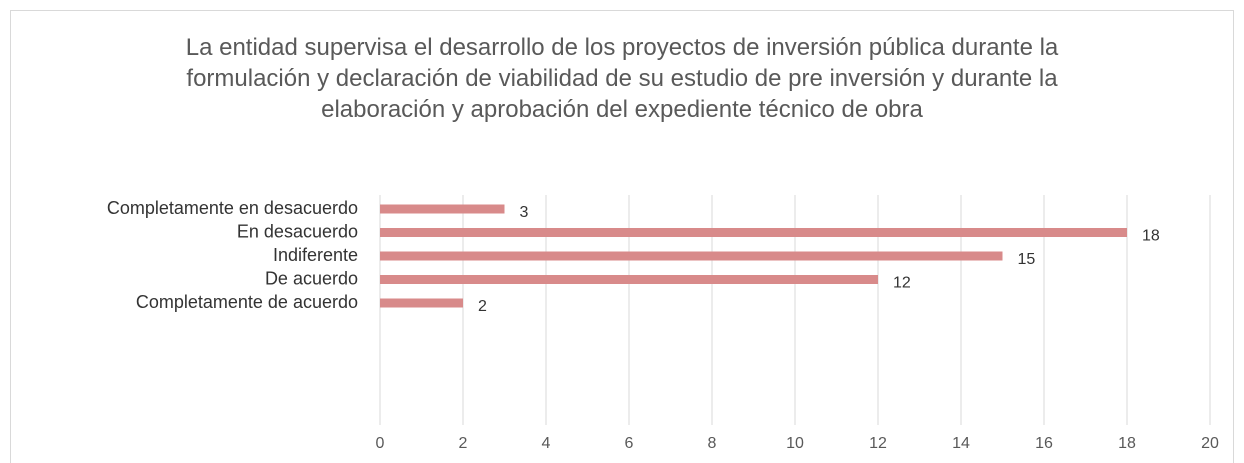  What do you see at coordinates (902, 283) in the screenshot?
I see `value-label: 12` at bounding box center [902, 283].